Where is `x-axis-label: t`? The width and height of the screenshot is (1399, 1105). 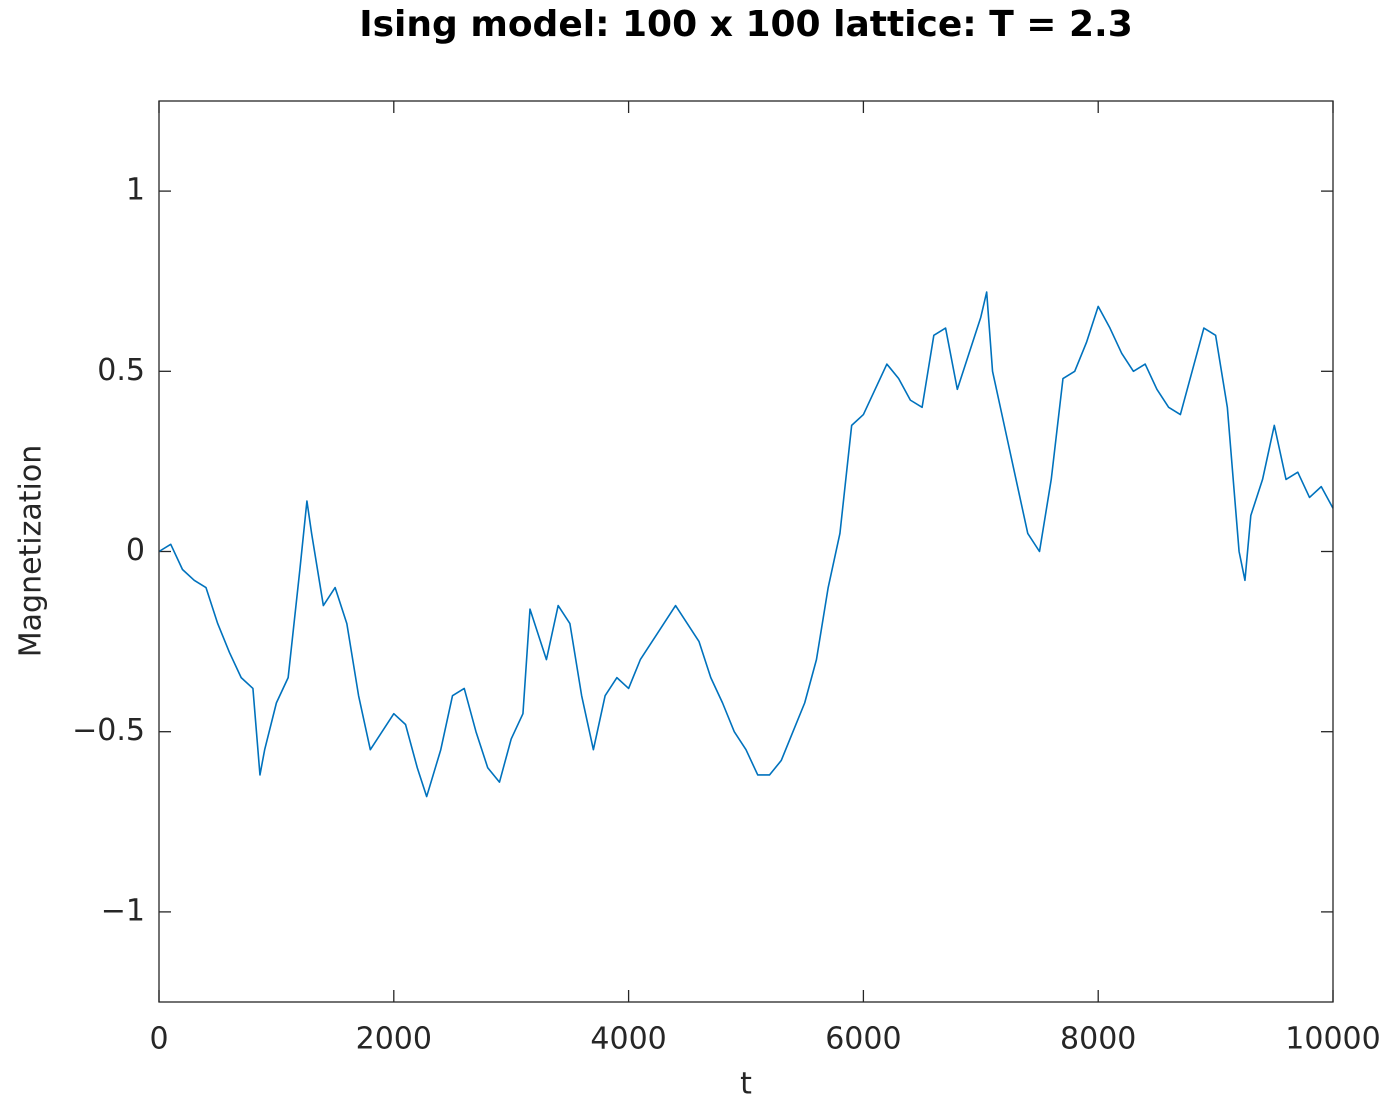 x-axis-label: t is located at coordinates (746, 1084).